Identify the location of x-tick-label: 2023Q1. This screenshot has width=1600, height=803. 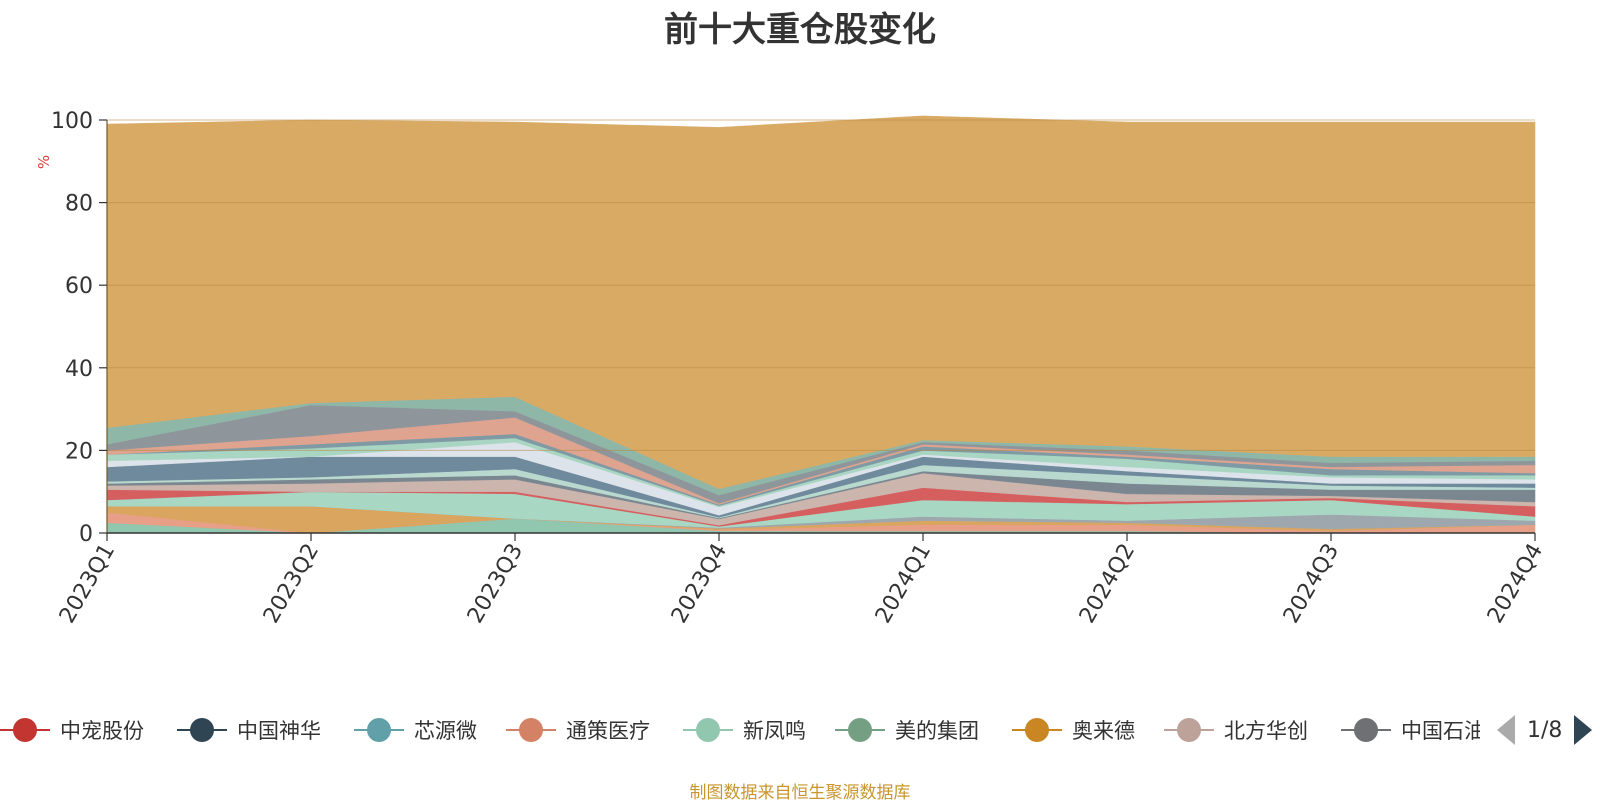
(87, 584).